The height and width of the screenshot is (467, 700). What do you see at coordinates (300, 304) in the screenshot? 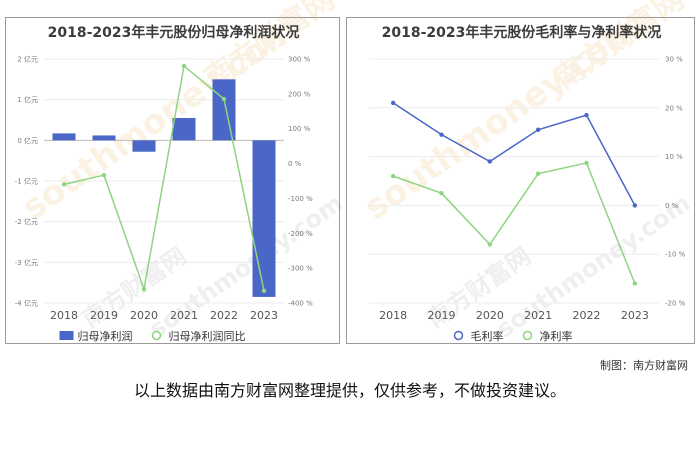
I see `y-right-tick-label: -400 %` at bounding box center [300, 304].